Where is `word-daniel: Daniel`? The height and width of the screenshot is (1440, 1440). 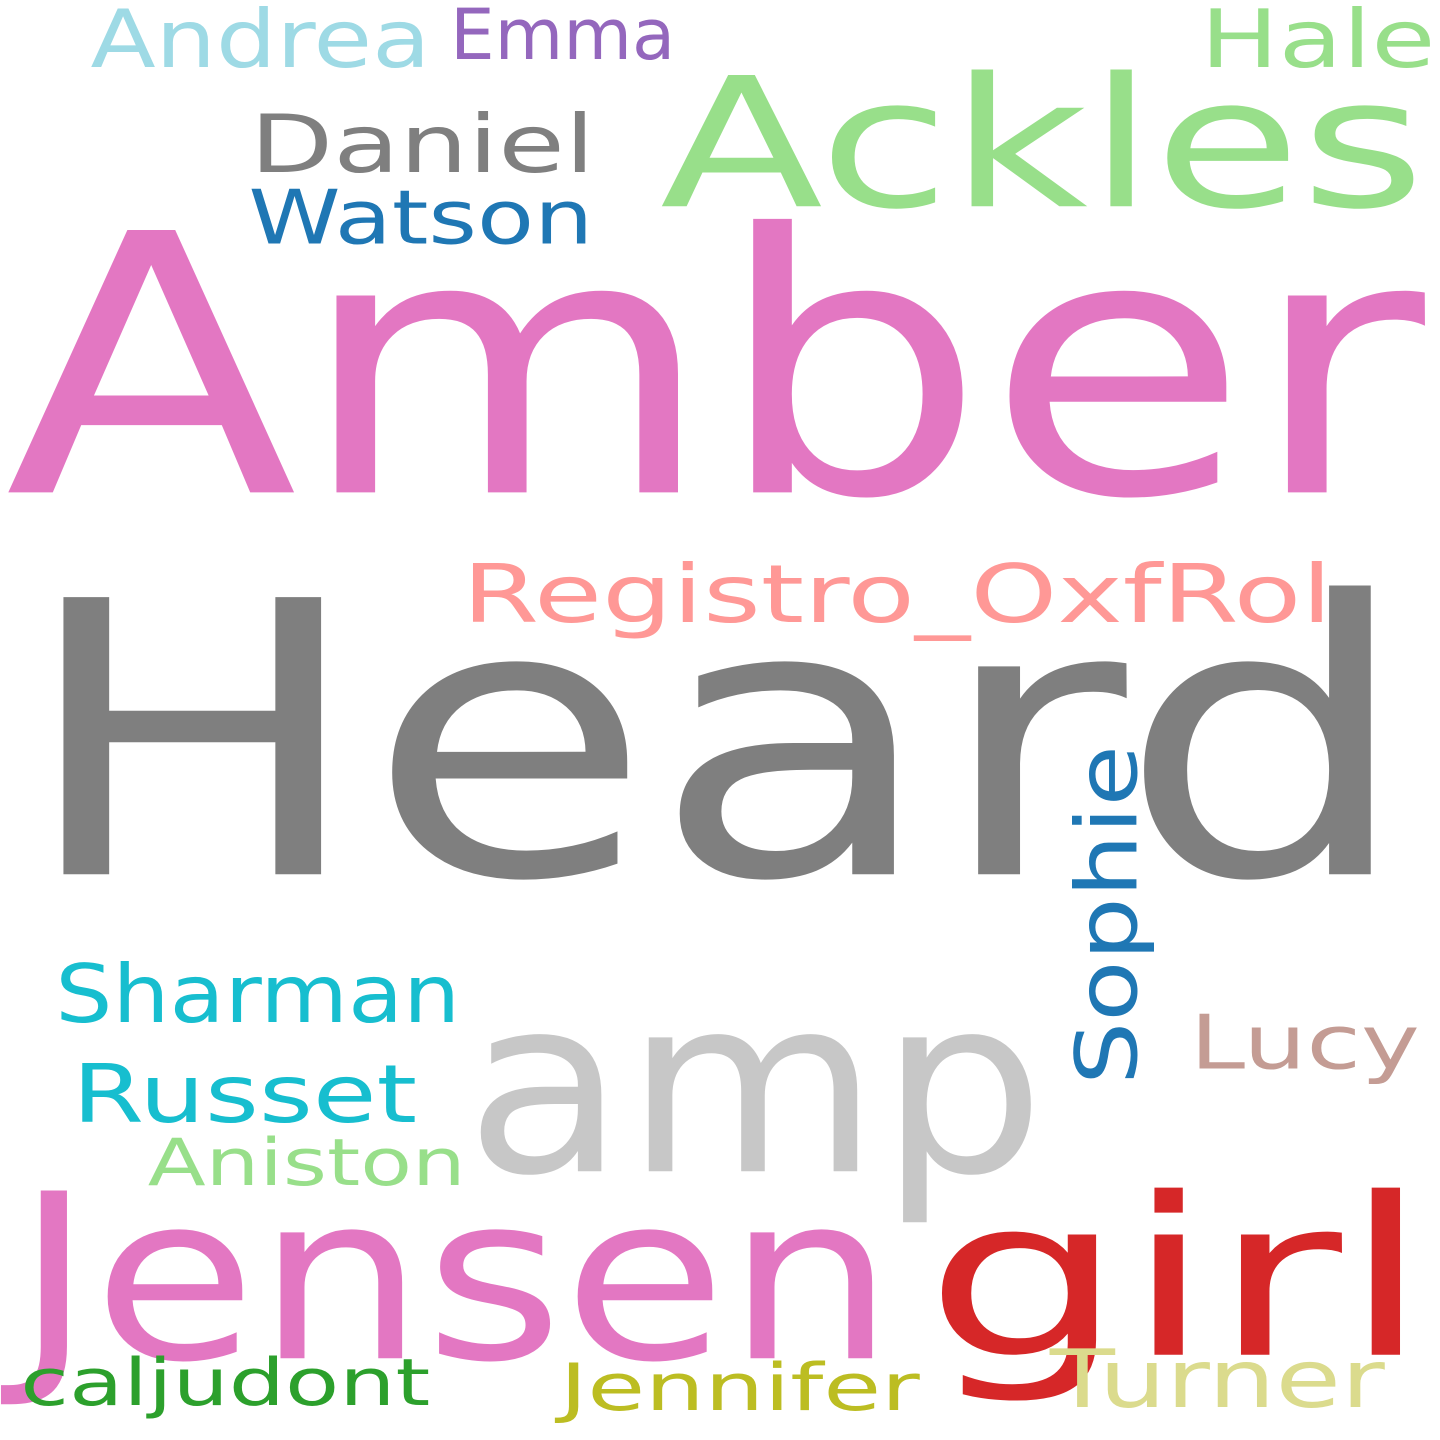
word-daniel: Daniel is located at coordinates (422, 144).